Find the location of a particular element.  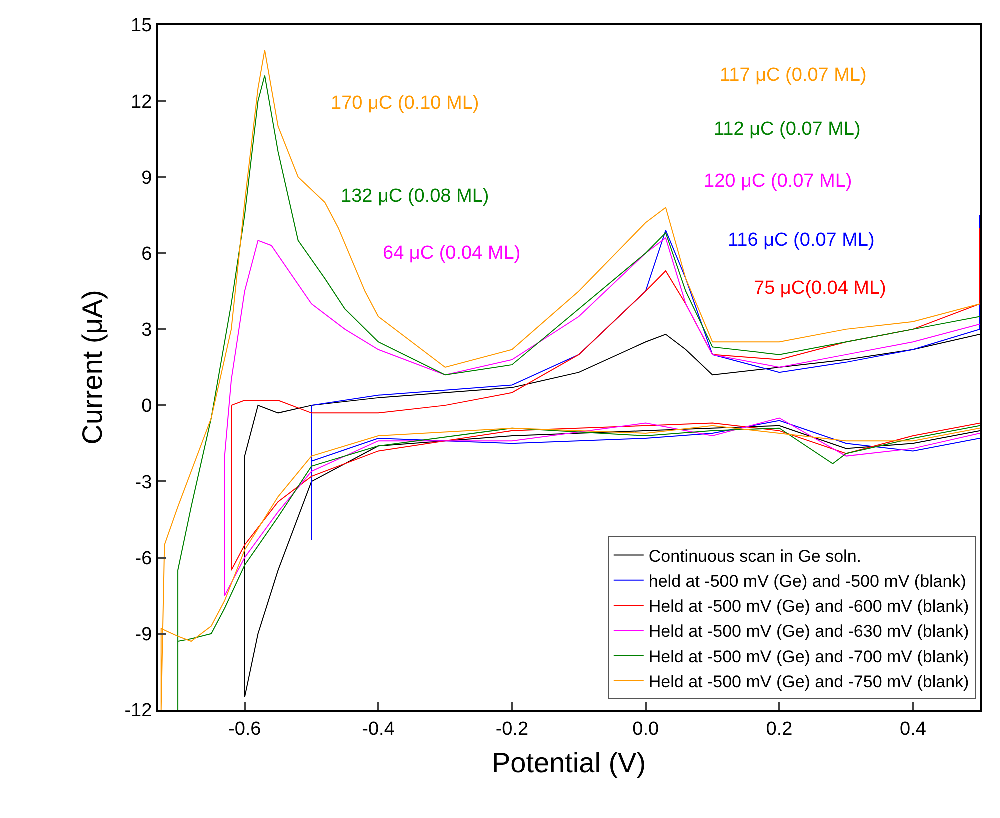

x-tick-label: -0.2 is located at coordinates (512, 729).